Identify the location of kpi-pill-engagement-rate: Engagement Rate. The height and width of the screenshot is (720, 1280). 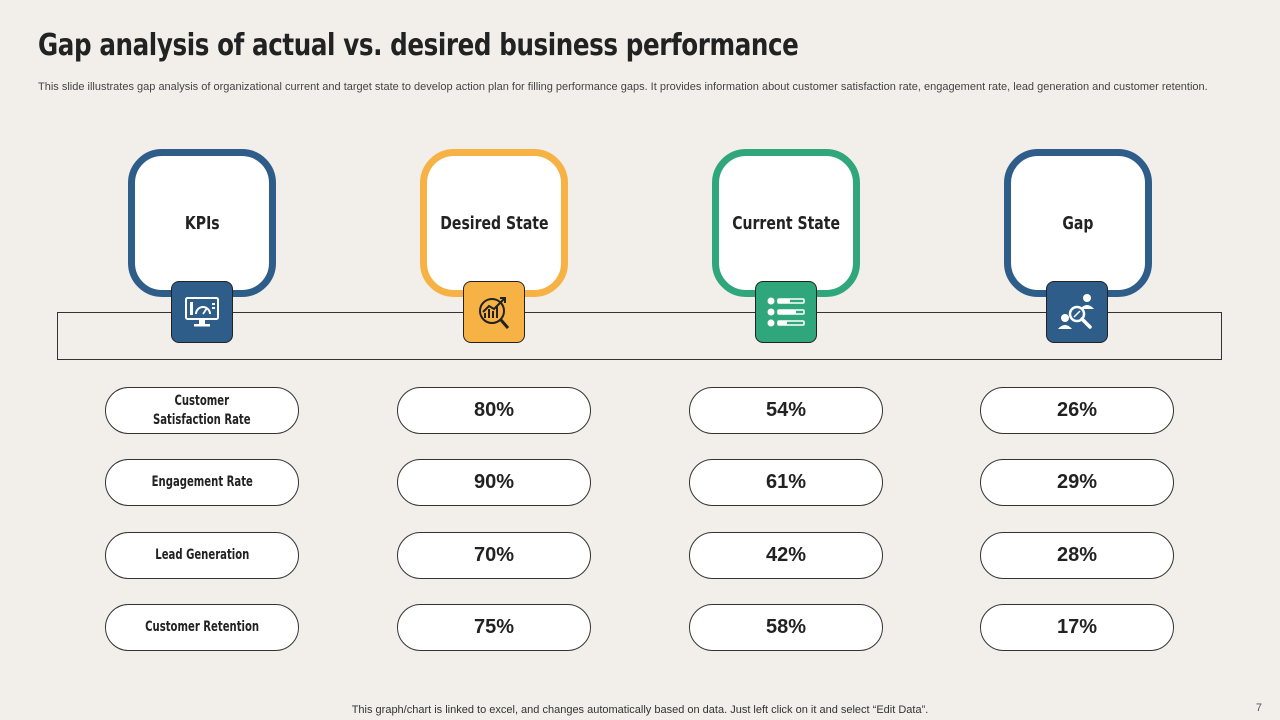
(202, 482).